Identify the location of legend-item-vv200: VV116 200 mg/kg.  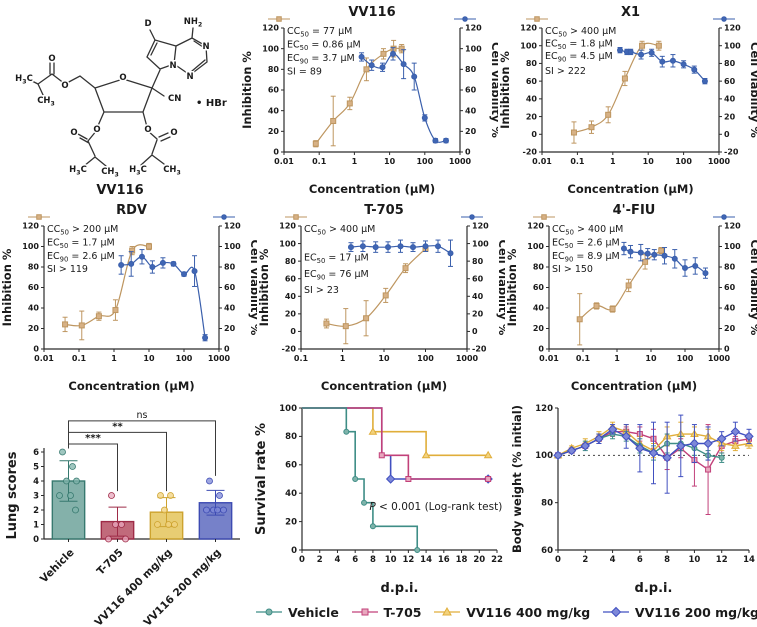
(679, 612).